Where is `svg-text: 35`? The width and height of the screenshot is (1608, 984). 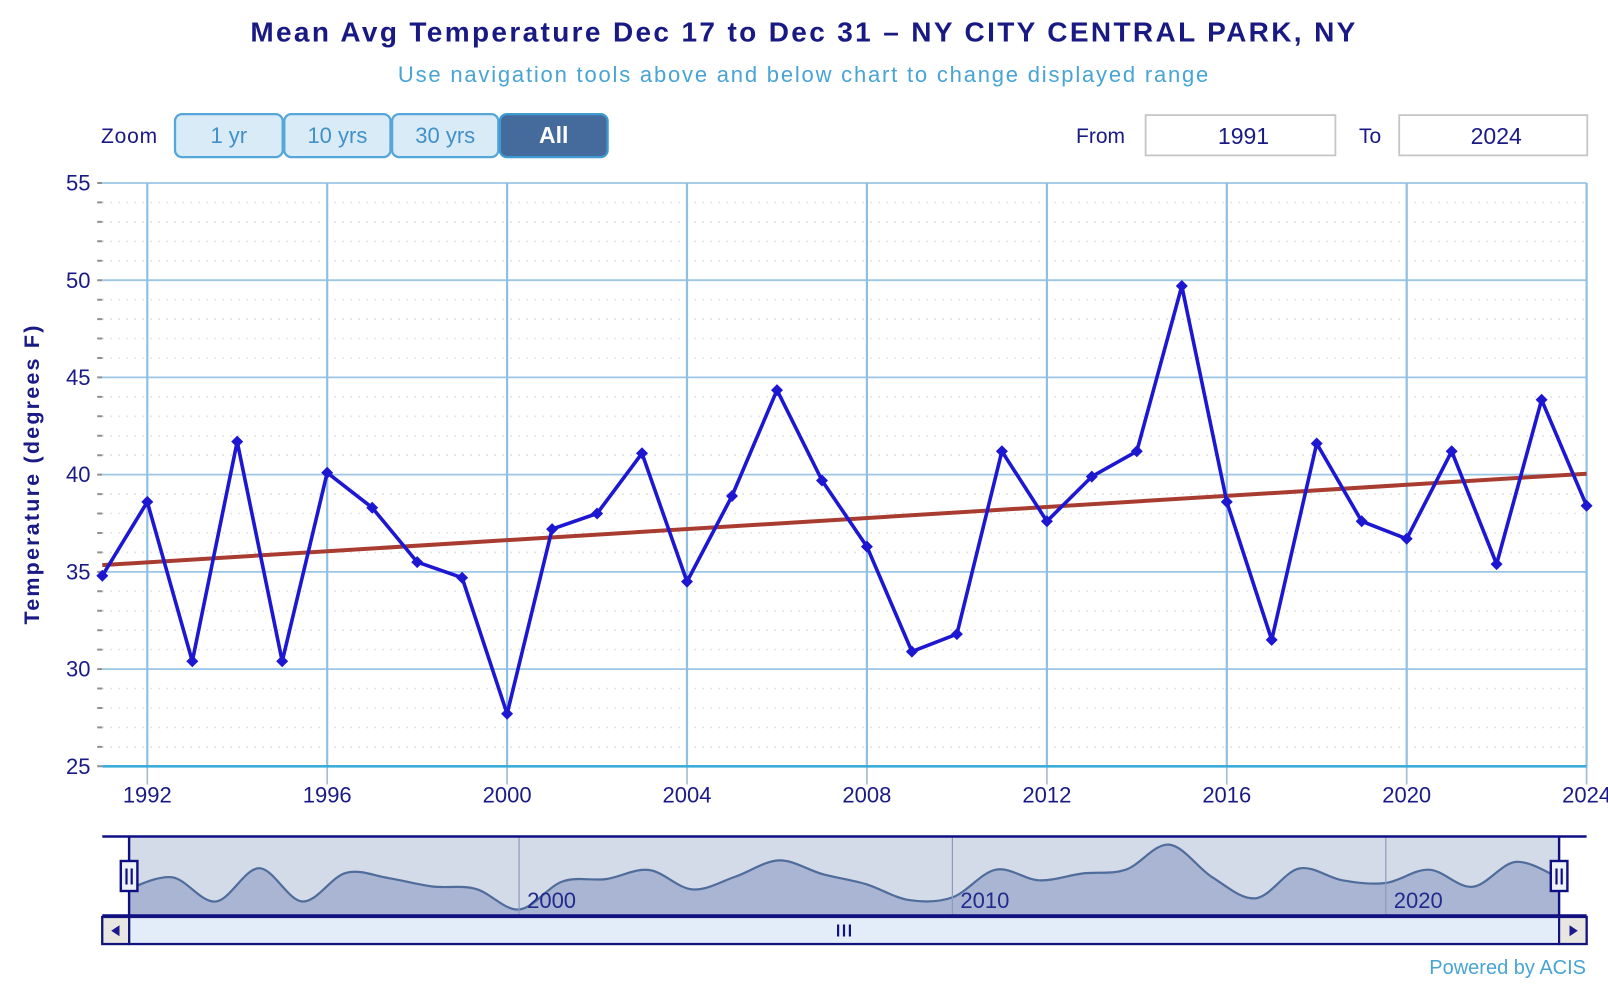 svg-text: 35 is located at coordinates (78, 572).